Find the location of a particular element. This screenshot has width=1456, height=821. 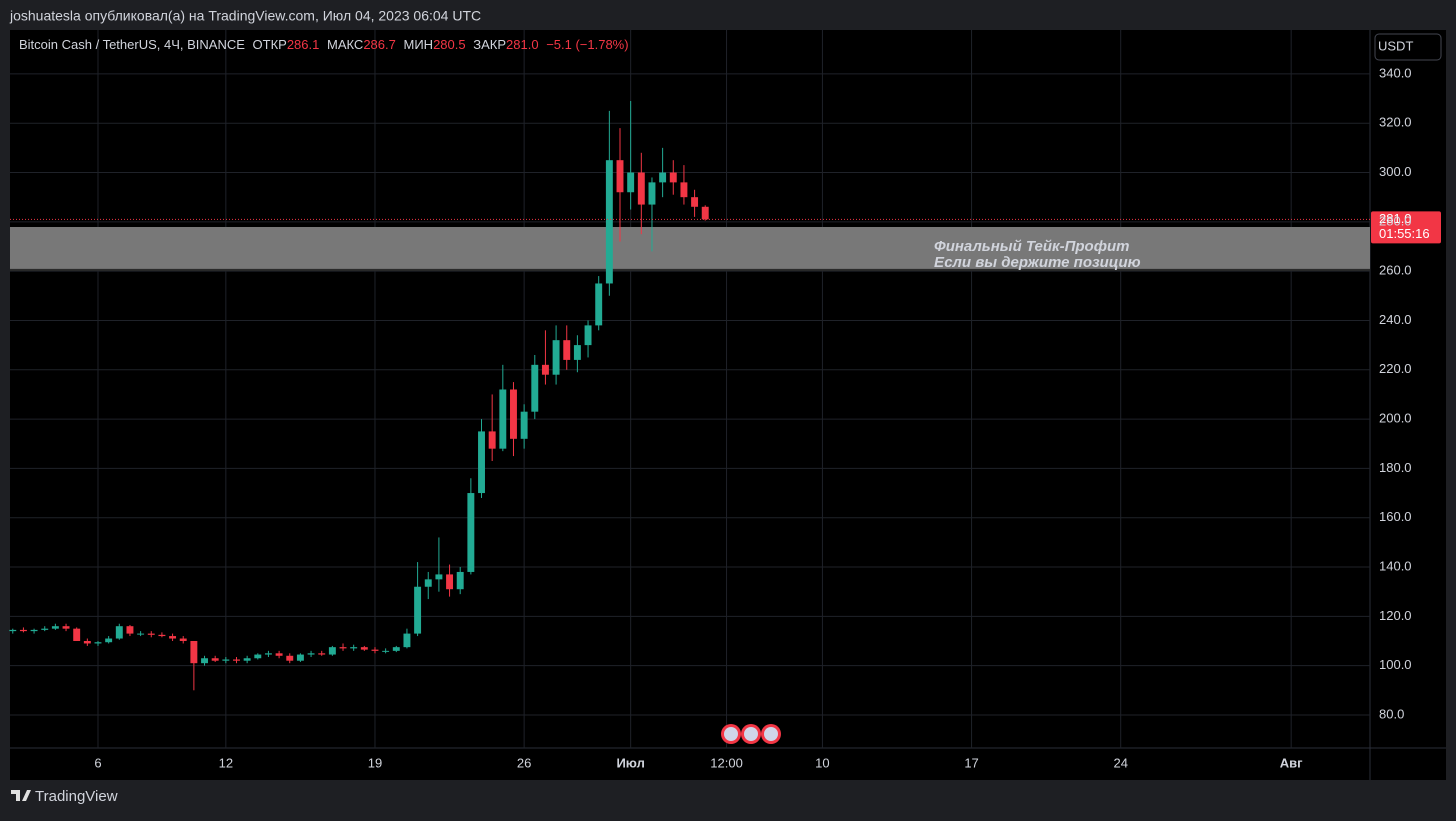

y-tick-label: 280.0 is located at coordinates (1395, 220).